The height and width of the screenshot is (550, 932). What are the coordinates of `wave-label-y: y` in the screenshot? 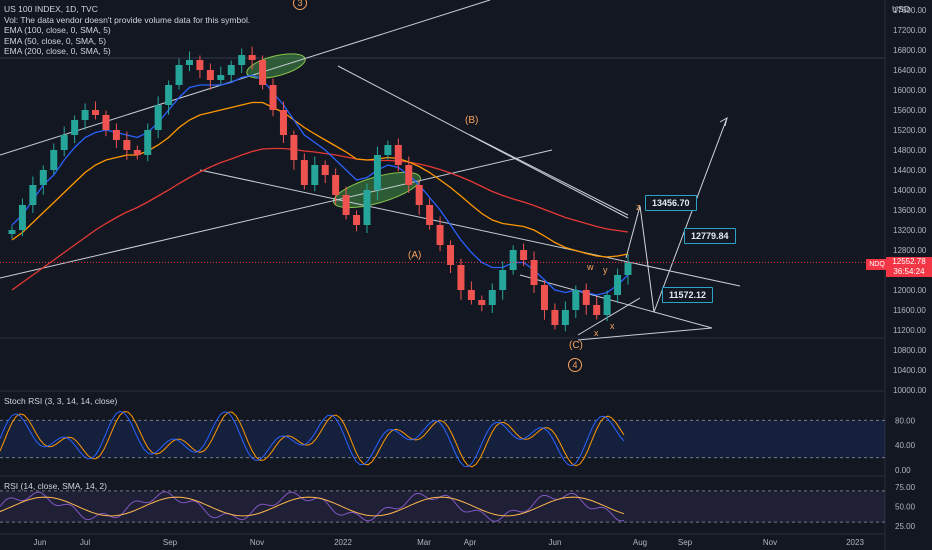 It's located at (605, 270).